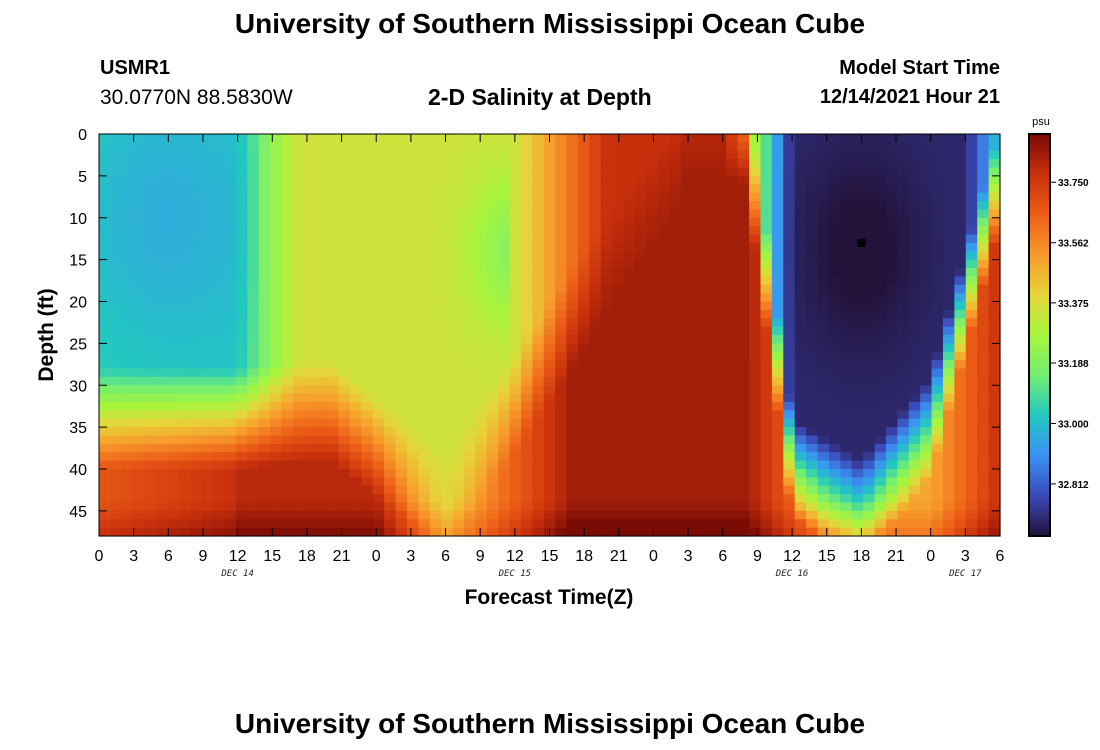 Image resolution: width=1100 pixels, height=750 pixels. I want to click on x-tick-label: 18, so click(584, 556).